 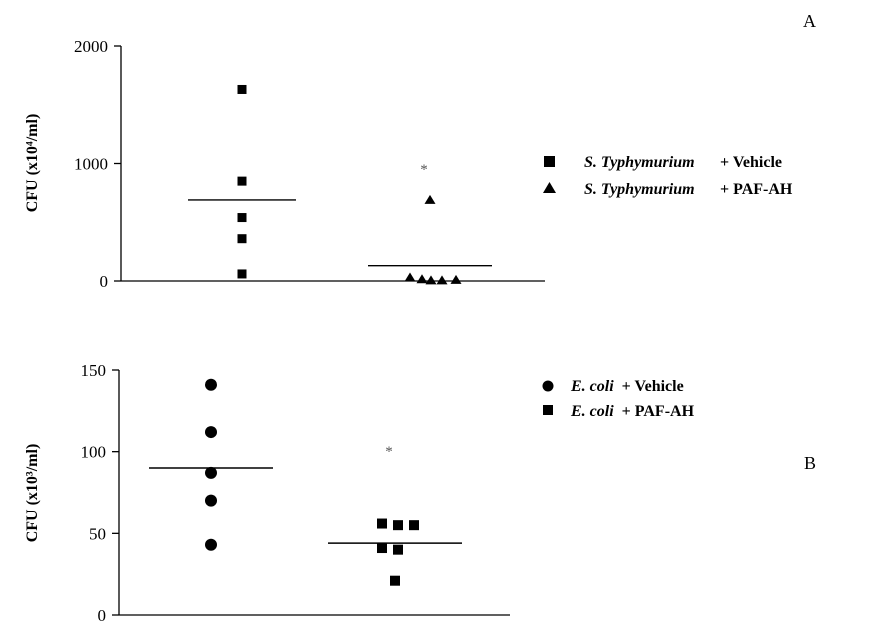 What do you see at coordinates (639, 162) in the screenshot?
I see `legend-a-0-italic: S. Typhymurium` at bounding box center [639, 162].